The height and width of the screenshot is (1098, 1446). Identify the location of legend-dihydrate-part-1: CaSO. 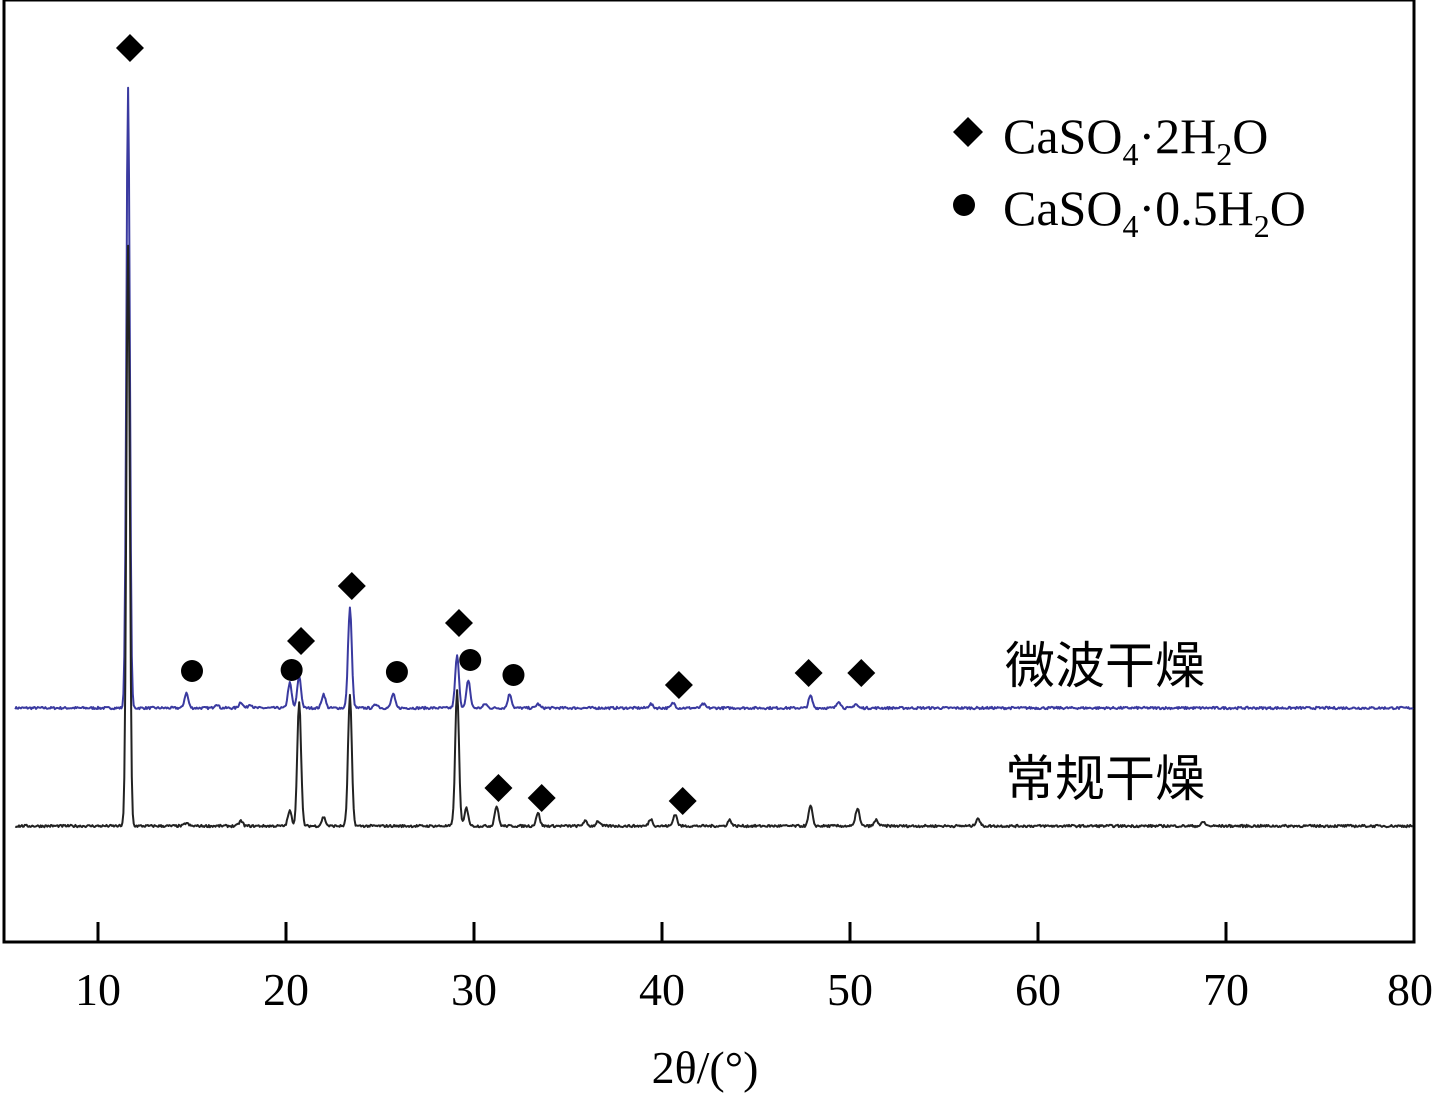
(1062, 136).